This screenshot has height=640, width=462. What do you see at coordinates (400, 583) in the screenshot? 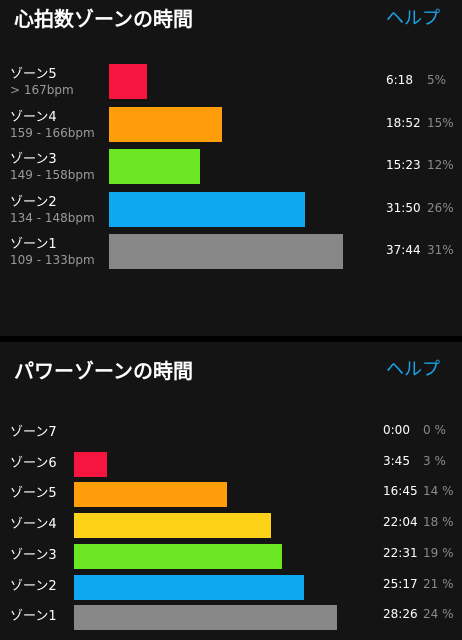
I see `zone-time: 25:17` at bounding box center [400, 583].